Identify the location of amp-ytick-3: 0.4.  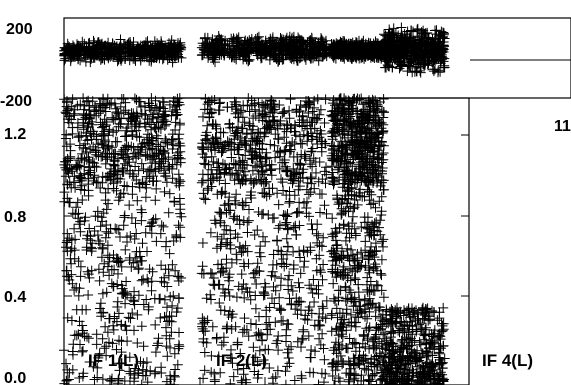
(15, 297).